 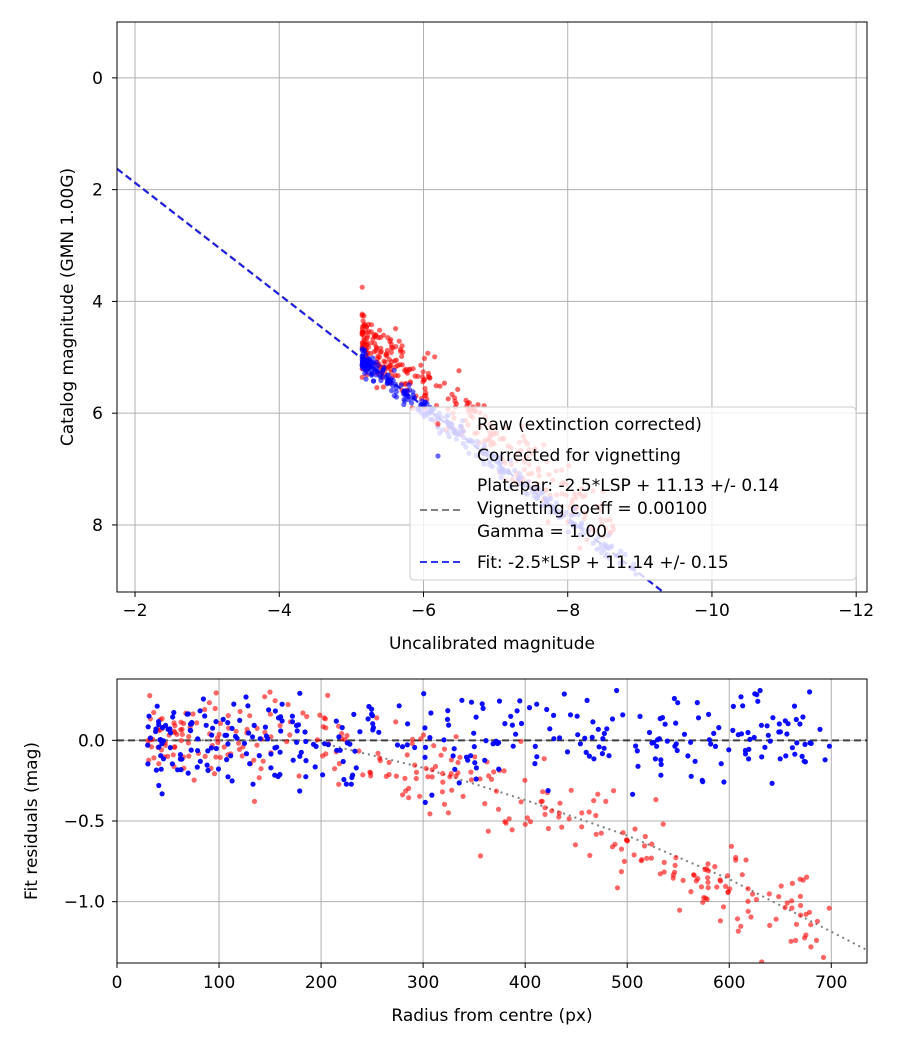 I want to click on top-x-tick-label: −8, so click(x=567, y=611).